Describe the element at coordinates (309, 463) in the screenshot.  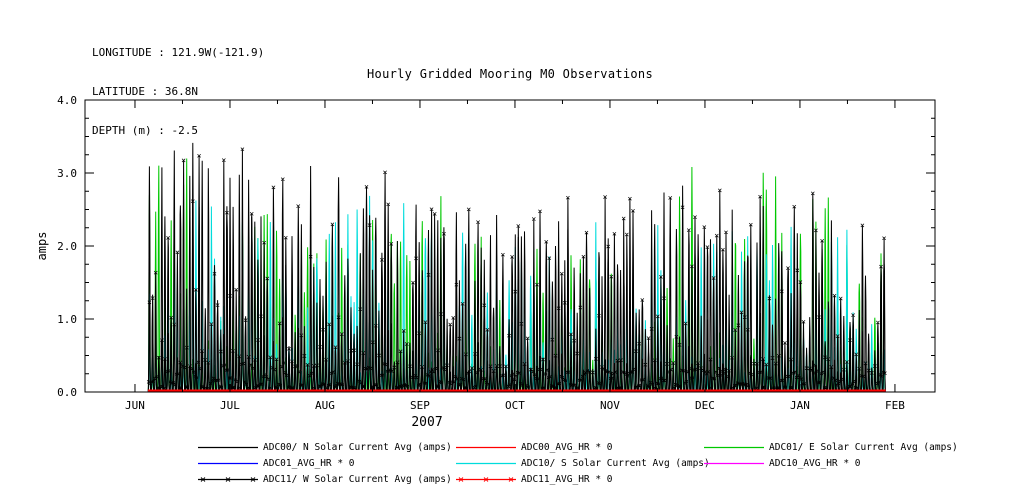
I see `legend-label: ADC01_AVG_HR * 0` at that location.